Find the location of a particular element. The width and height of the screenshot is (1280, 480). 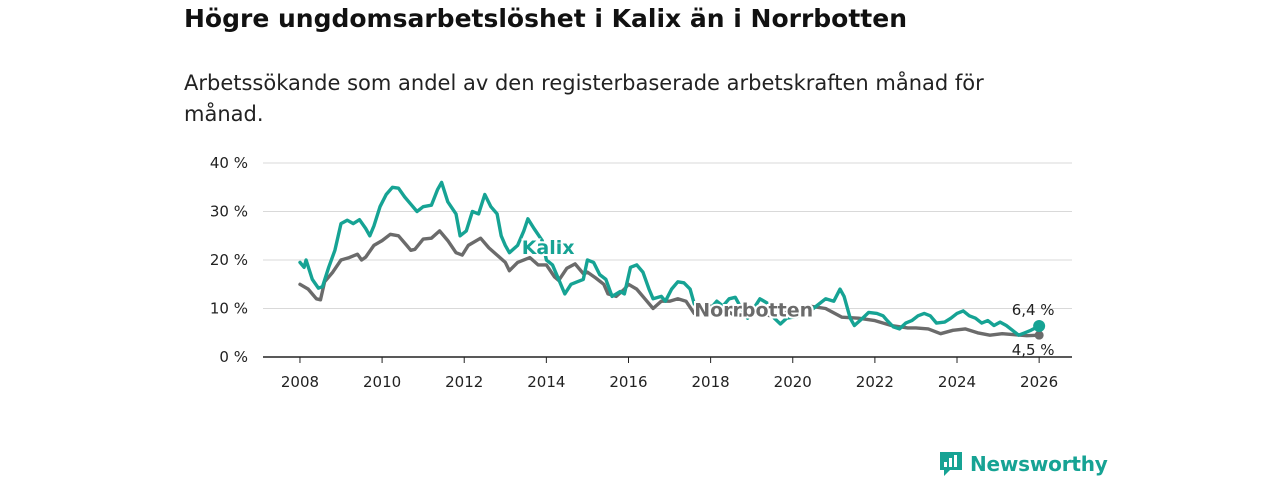

end-point-norrbotten is located at coordinates (1039, 335).